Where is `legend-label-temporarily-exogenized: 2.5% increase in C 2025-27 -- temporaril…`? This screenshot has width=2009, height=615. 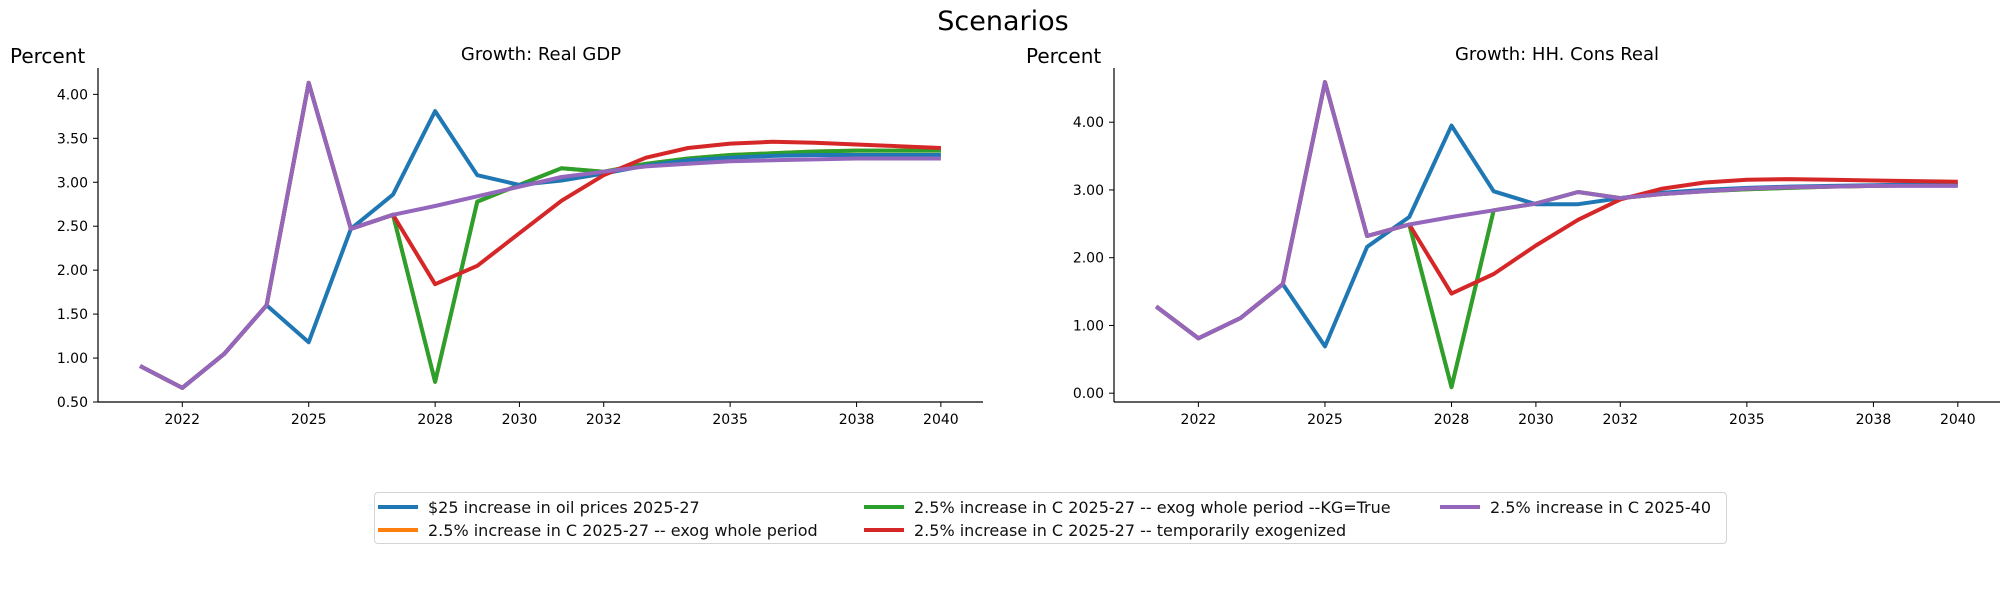
legend-label-temporarily-exogenized: 2.5% increase in C 2025-27 -- temporaril… is located at coordinates (1130, 530).